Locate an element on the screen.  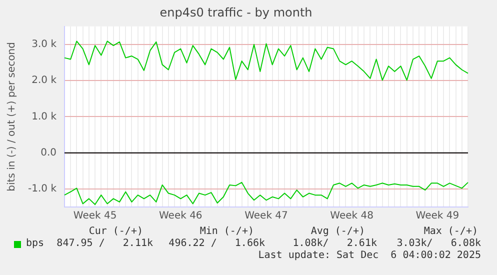
text: 1.08k/ 2.61k is located at coordinates (334, 243).